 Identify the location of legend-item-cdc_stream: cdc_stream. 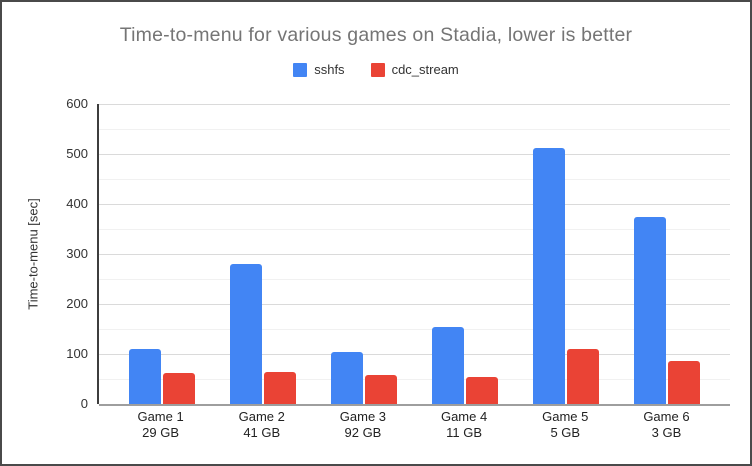
(414, 69).